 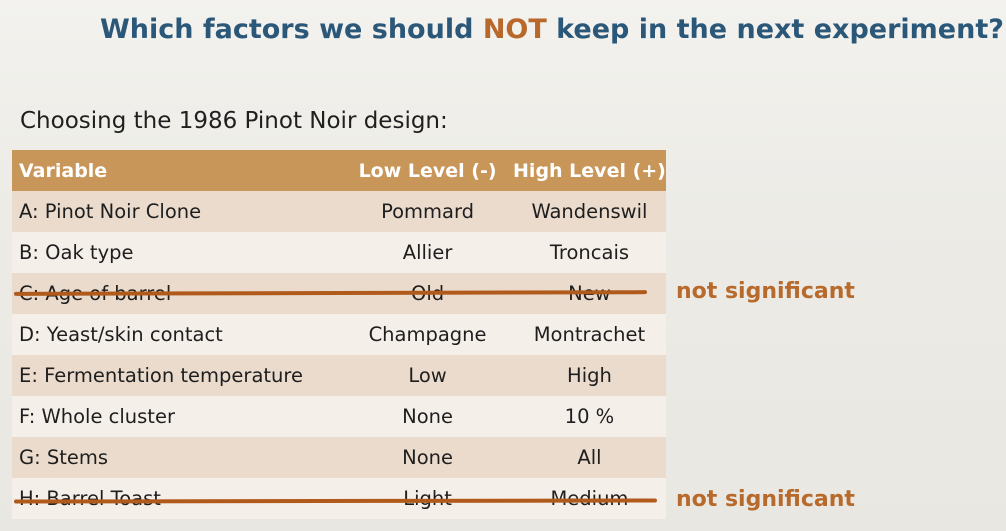 What do you see at coordinates (177, 375) in the screenshot?
I see `cell-variable: E: Fermentation temperature` at bounding box center [177, 375].